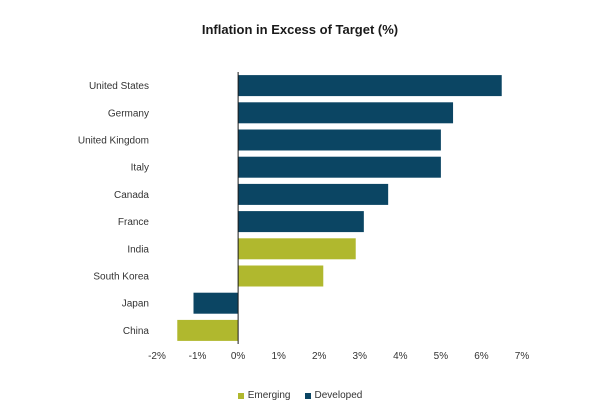 The image size is (600, 419). I want to click on category-label-japan: Japan, so click(135, 304).